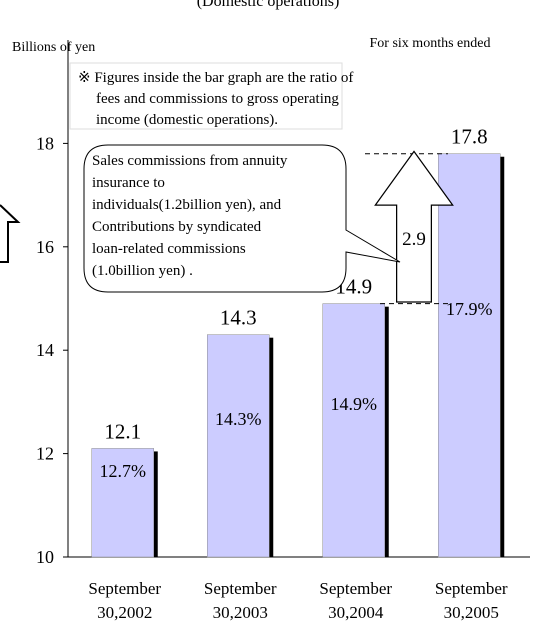  I want to click on callout-text: loan-related commissions, so click(169, 249).